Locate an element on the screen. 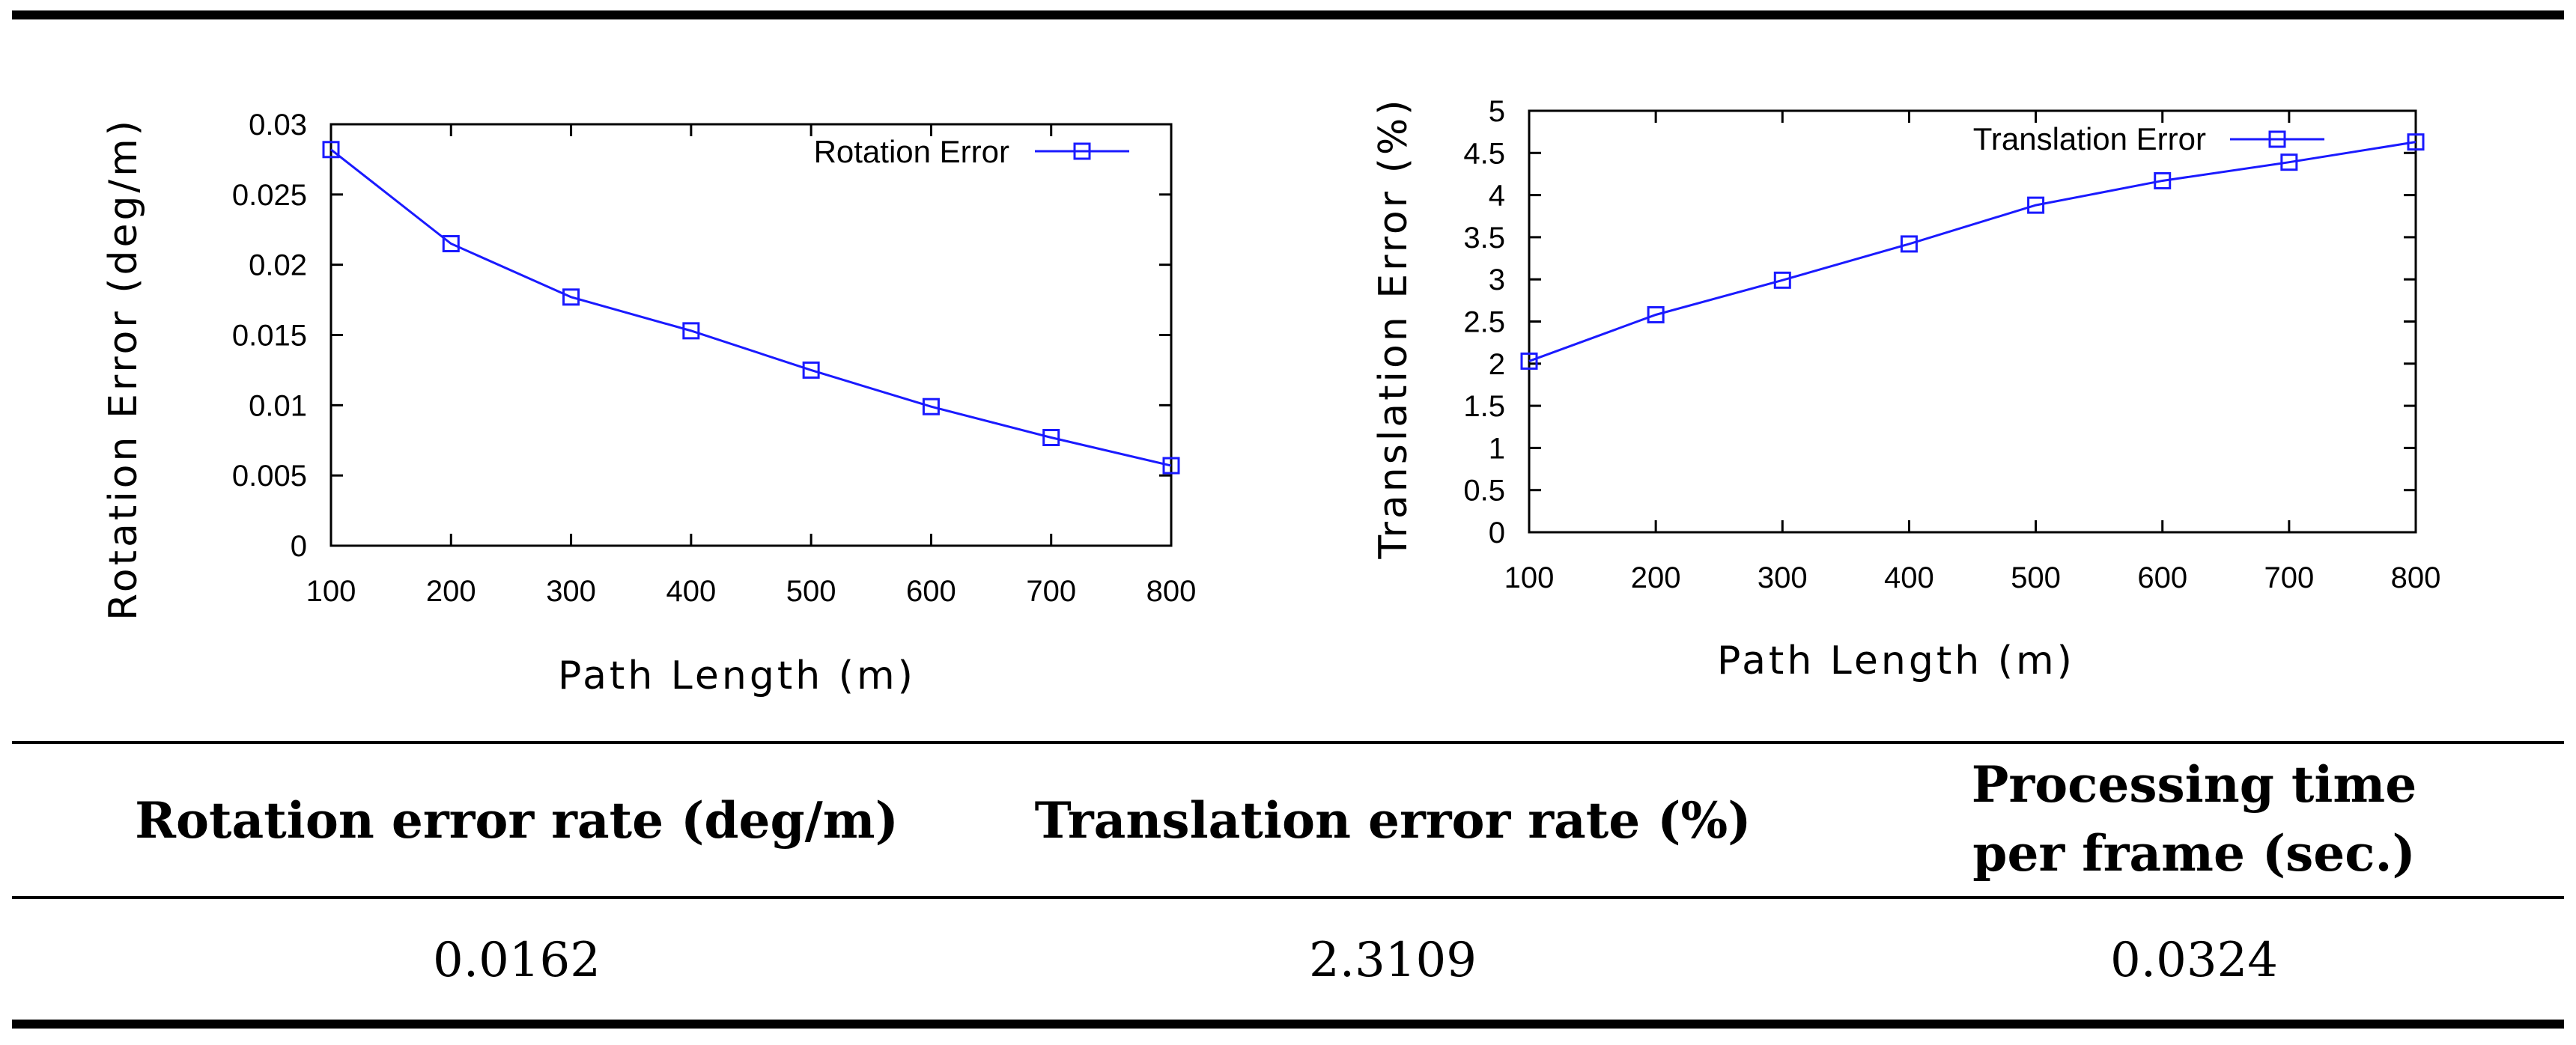  translation-x-tick-label: 100 is located at coordinates (1529, 577).